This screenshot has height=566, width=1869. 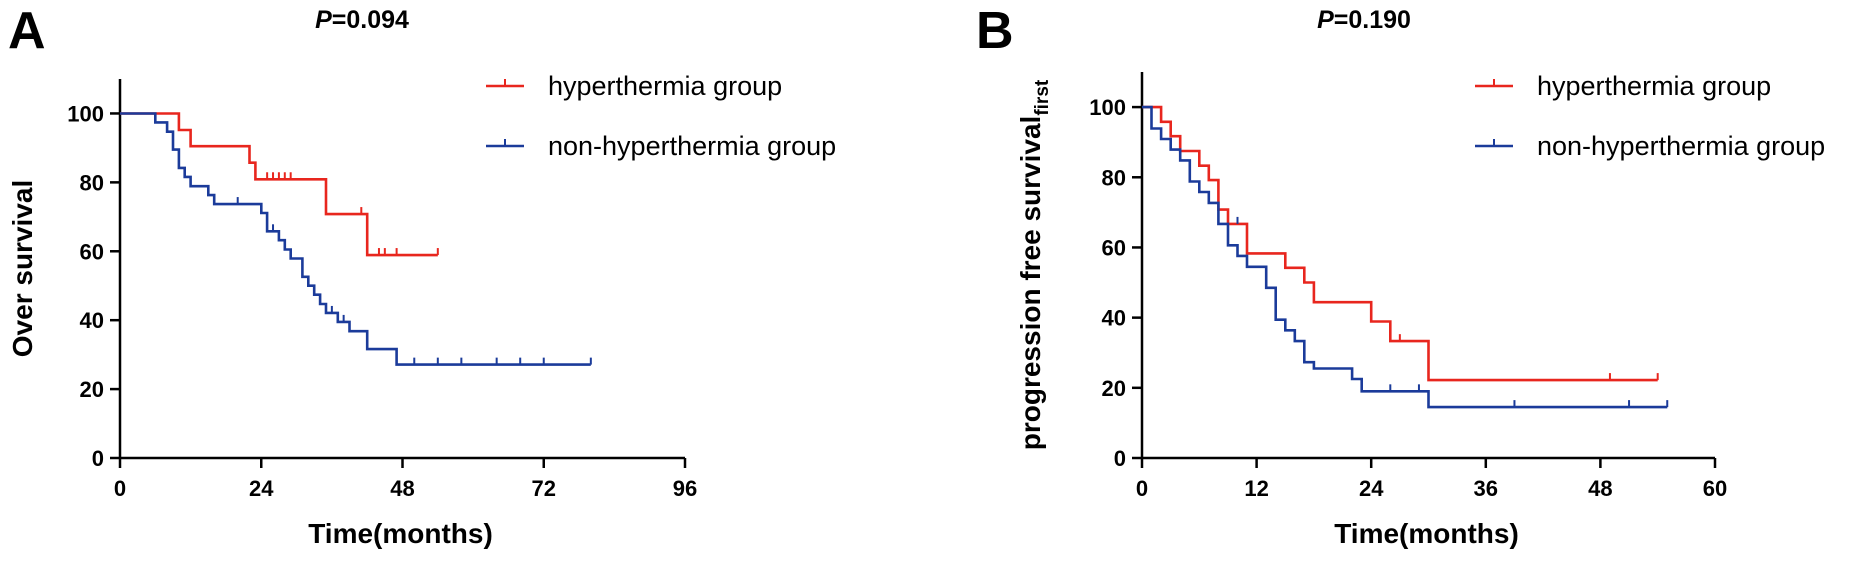 I want to click on y-axis-title-main: Over survival, so click(x=22, y=268).